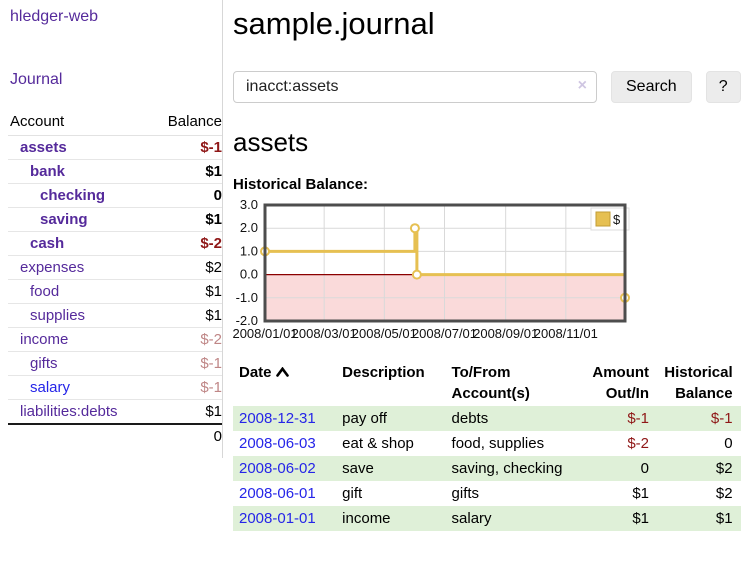  I want to click on account-link: assets, so click(43, 147).